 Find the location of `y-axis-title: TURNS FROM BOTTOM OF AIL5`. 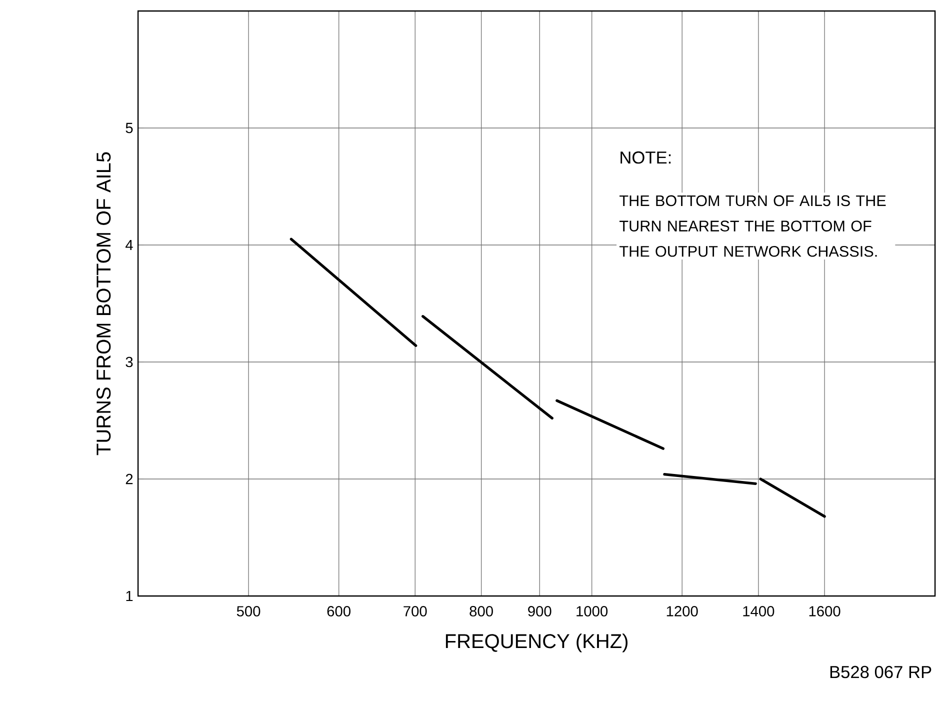

y-axis-title: TURNS FROM BOTTOM OF AIL5 is located at coordinates (103, 304).